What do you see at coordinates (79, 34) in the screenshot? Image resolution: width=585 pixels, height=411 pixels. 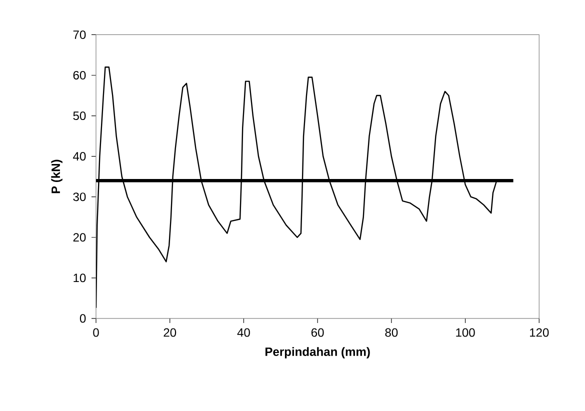 I see `y-tick-label: 70` at bounding box center [79, 34].